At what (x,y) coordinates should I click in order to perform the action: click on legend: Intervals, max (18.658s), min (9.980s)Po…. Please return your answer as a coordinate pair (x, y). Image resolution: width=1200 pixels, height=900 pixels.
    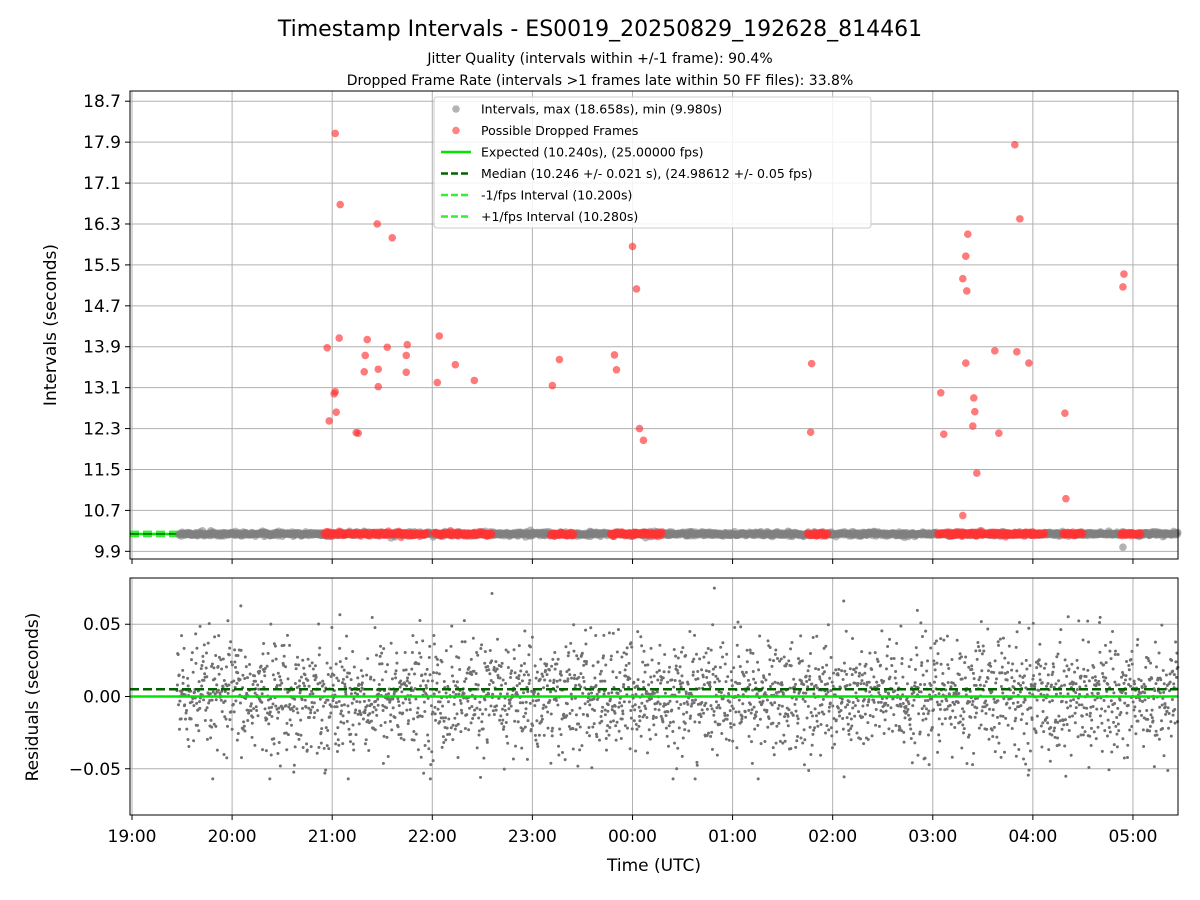
    Looking at the image, I should click on (652, 162).